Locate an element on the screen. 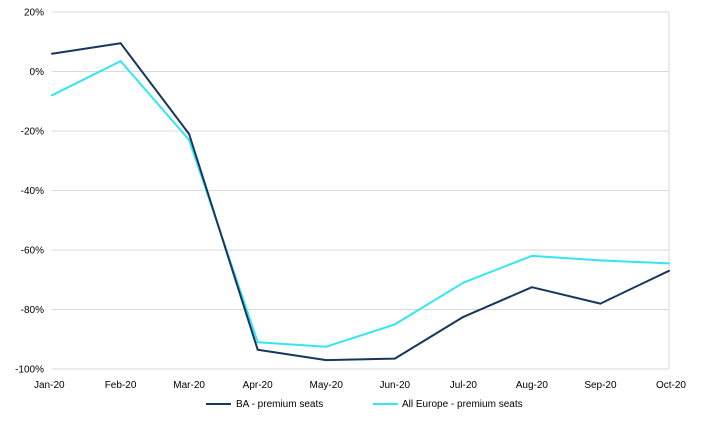  y-tick-label: 20% is located at coordinates (34, 13).